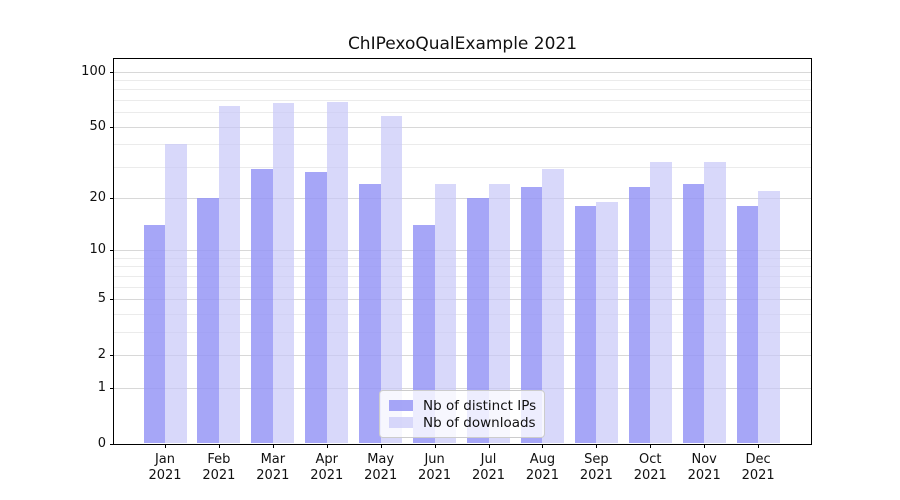  I want to click on x-tick-label-dec-2021: Dec 2021, so click(758, 467).